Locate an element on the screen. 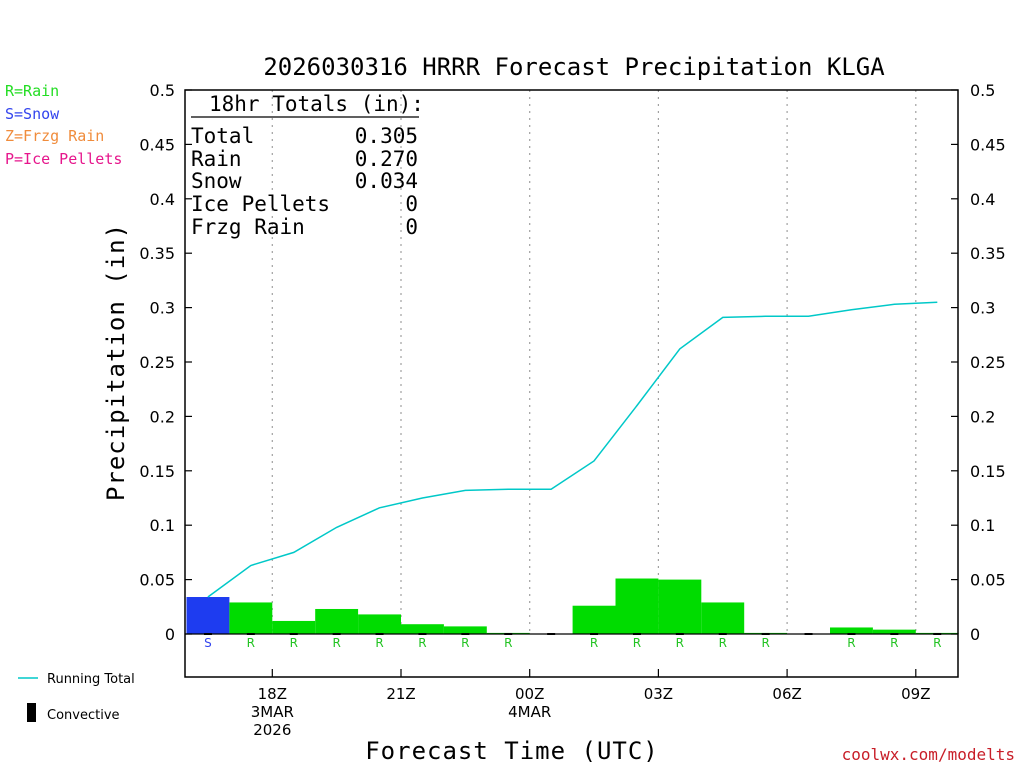 The height and width of the screenshot is (768, 1024). y-tick-label-left: 0.35 is located at coordinates (157, 253).